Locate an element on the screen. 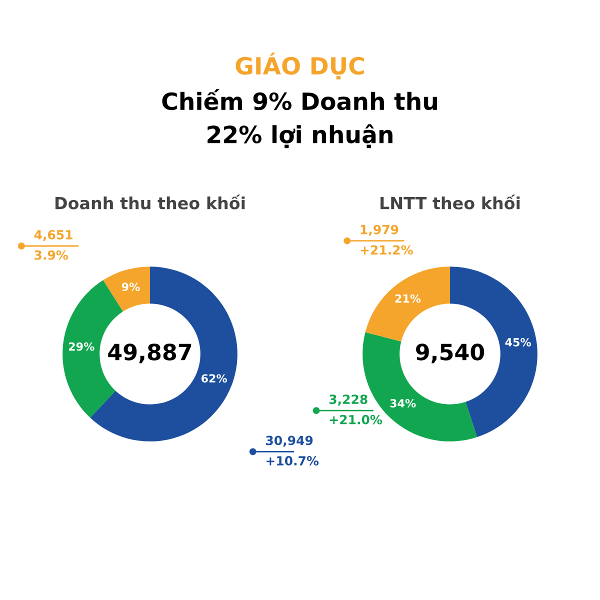  text: 49,887 is located at coordinates (150, 354).